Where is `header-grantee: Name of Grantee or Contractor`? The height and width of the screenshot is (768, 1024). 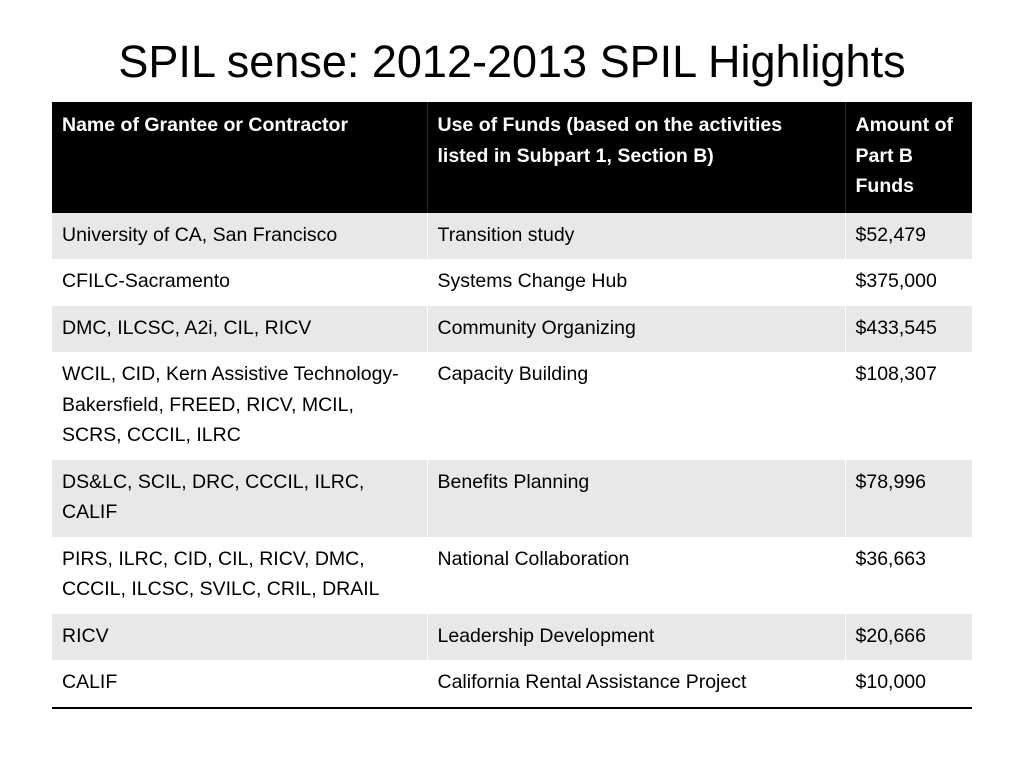
header-grantee: Name of Grantee or Contractor is located at coordinates (239, 157).